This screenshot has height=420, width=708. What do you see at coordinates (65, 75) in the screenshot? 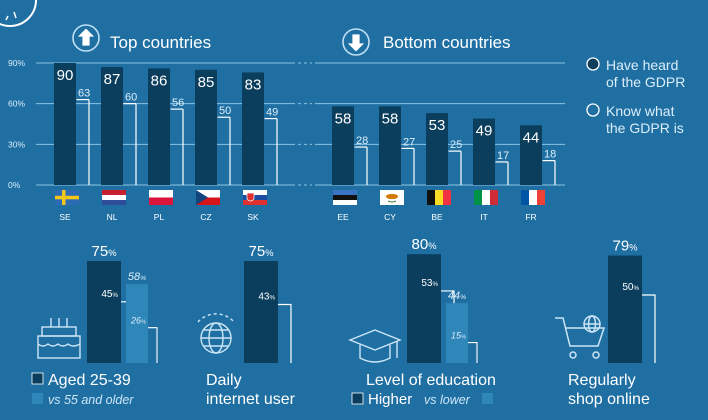
I see `value-have-heard-se: 90` at bounding box center [65, 75].